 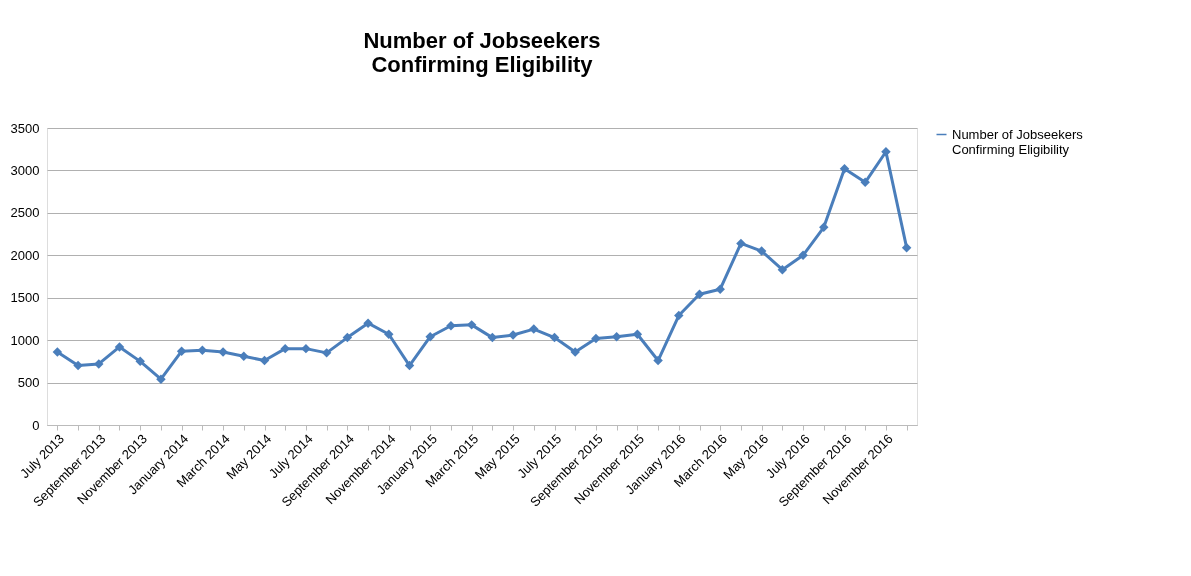 I want to click on y-tick-label: 2000, so click(x=25, y=255).